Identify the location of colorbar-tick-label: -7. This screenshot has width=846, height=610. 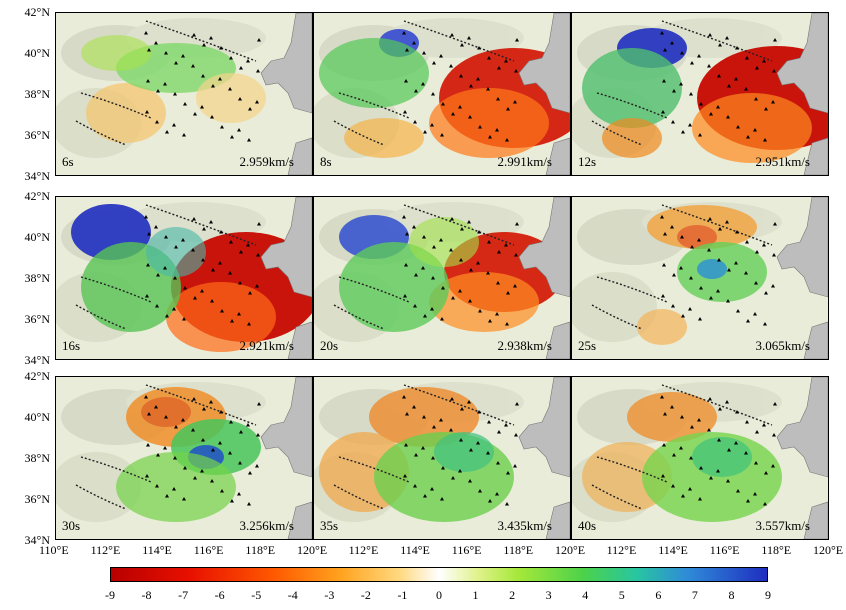
(183, 595).